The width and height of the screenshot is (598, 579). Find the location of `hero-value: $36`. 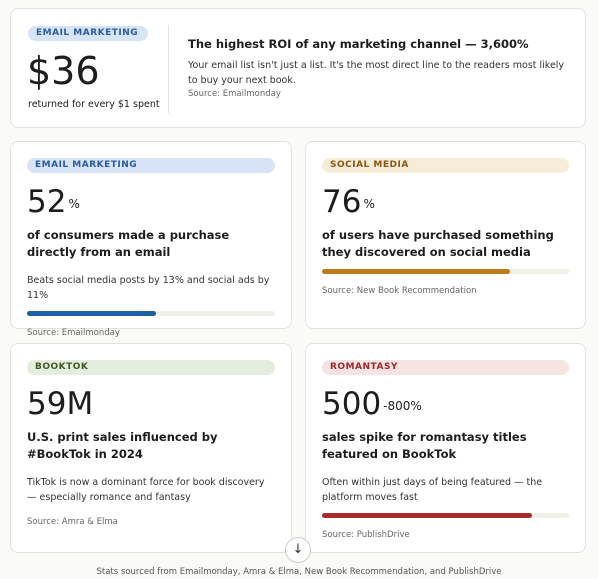

hero-value: $36 is located at coordinates (63, 71).